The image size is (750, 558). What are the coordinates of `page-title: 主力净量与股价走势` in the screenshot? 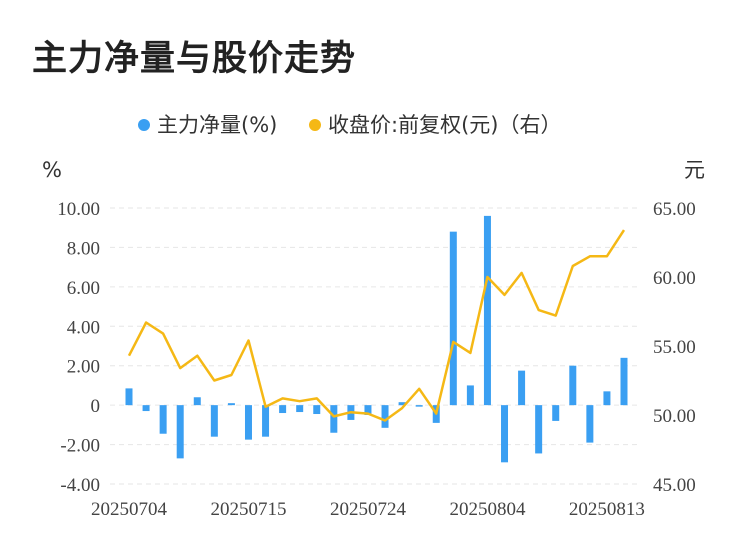 It's located at (194, 59).